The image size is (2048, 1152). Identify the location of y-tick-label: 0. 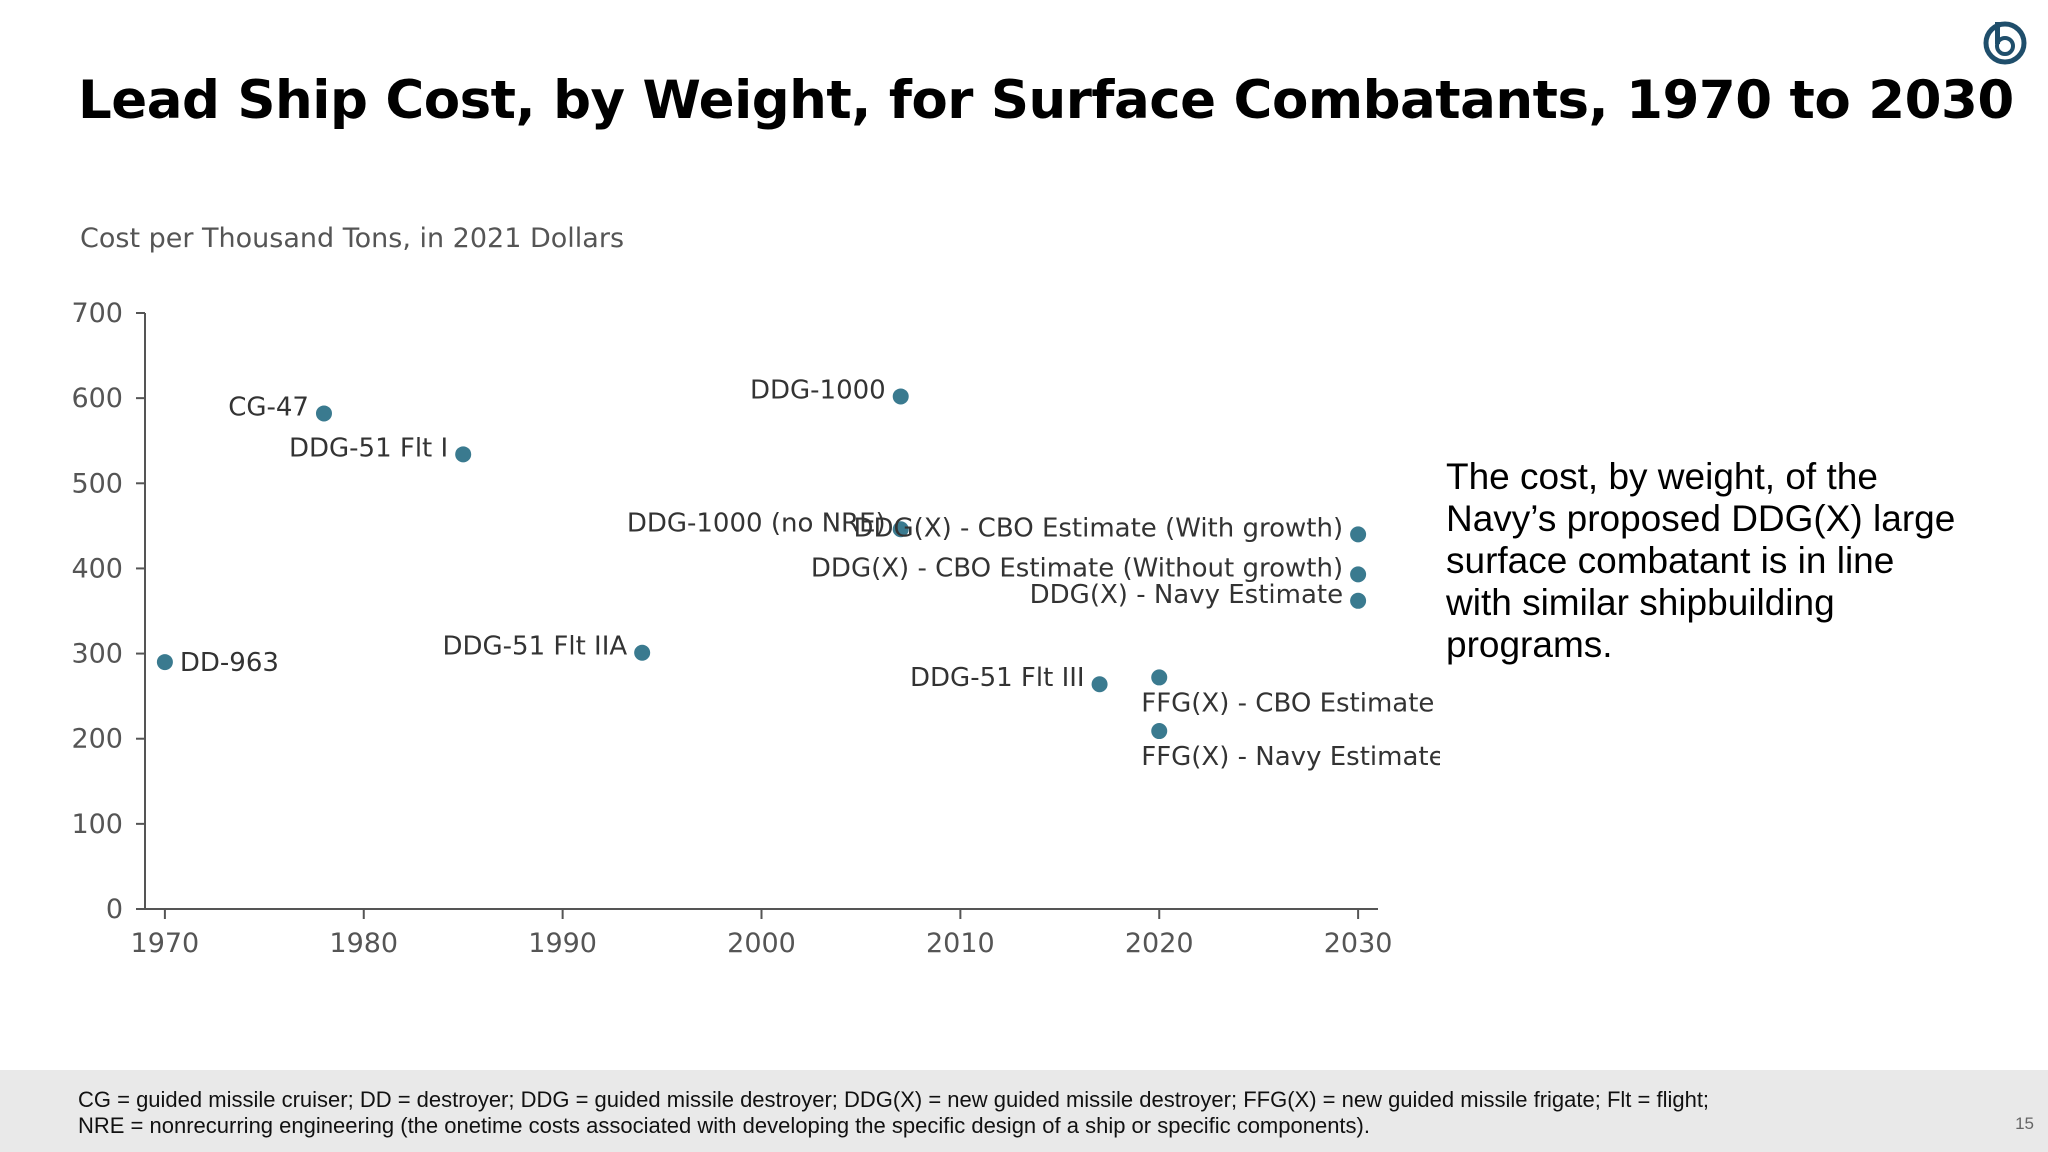
(114, 909).